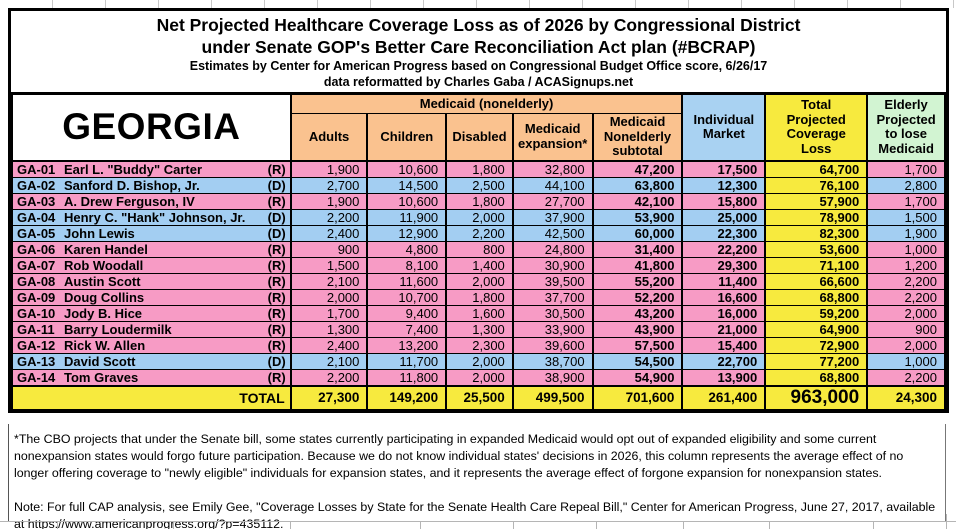 Image resolution: width=956 pixels, height=529 pixels. Describe the element at coordinates (637, 281) in the screenshot. I see `cell-subtotal: 55,200` at that location.